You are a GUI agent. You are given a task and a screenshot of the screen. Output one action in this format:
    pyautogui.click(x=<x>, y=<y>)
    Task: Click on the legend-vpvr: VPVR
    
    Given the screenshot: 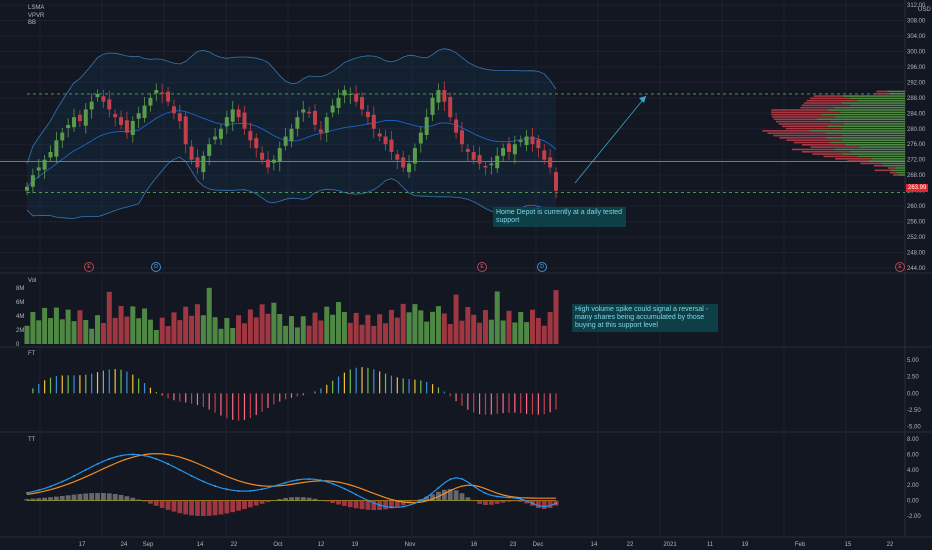 What is the action you would take?
    pyautogui.click(x=36, y=15)
    